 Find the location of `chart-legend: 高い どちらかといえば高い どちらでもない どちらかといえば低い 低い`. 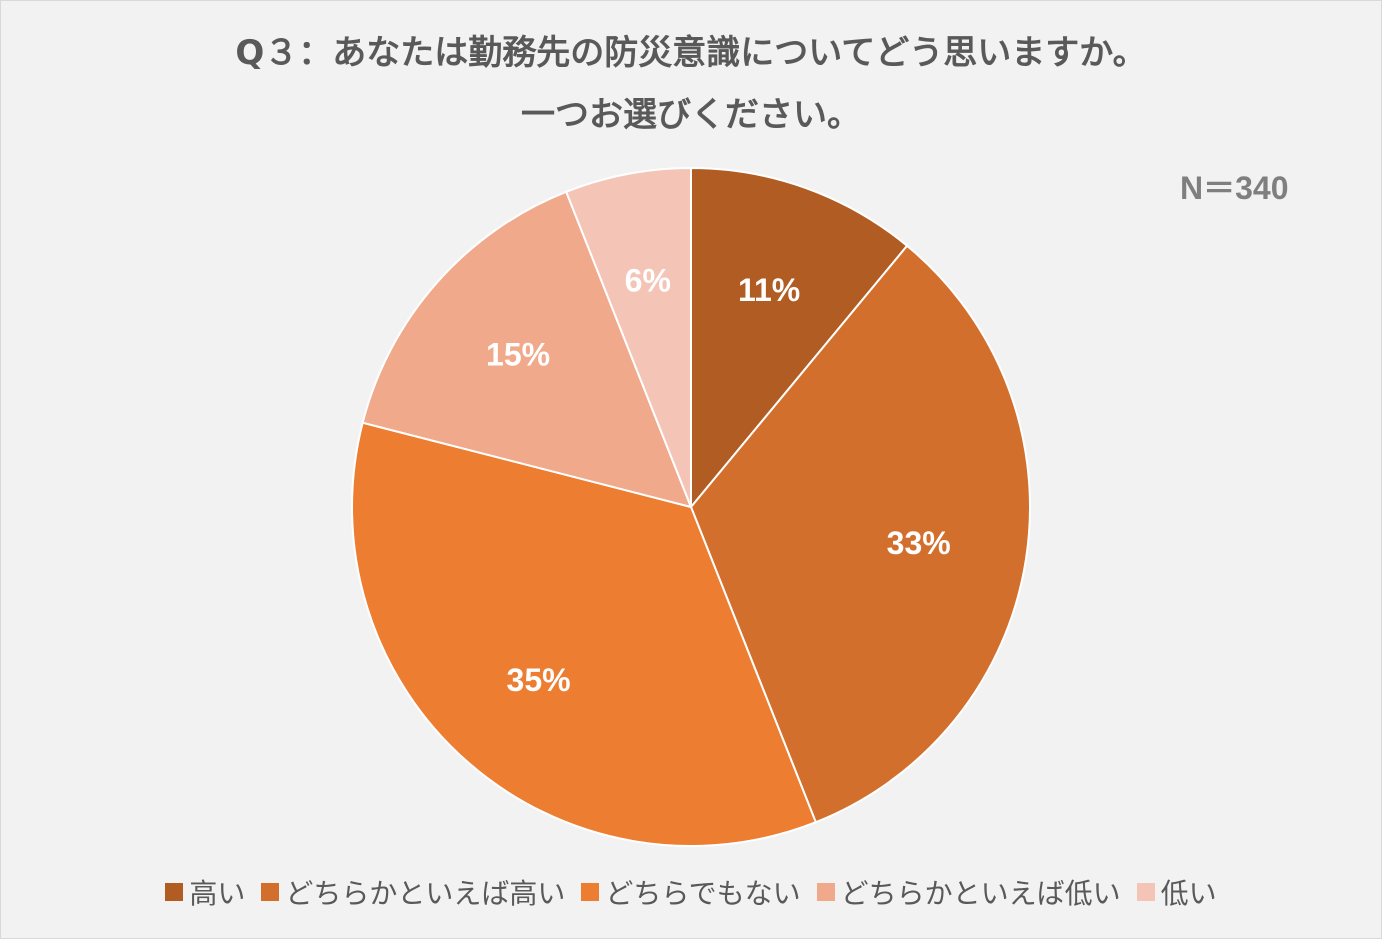

chart-legend: 高い どちらかといえば高い どちらでもない どちらかといえば低い 低い is located at coordinates (691, 892).